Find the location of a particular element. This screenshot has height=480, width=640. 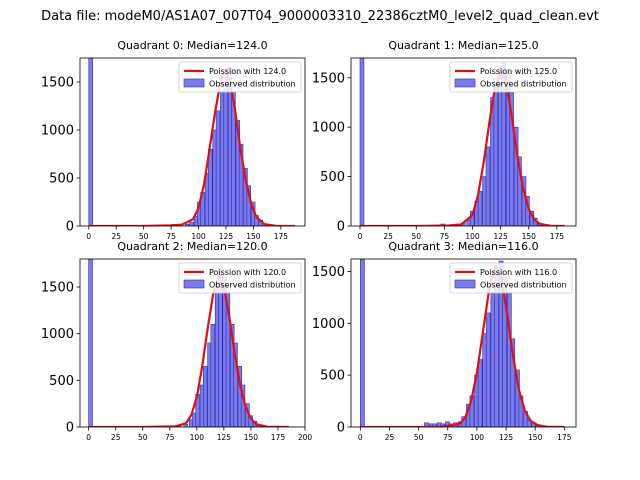

quadrant-0-legend: Poission with 124.0 Observed distribution is located at coordinates (240, 77).